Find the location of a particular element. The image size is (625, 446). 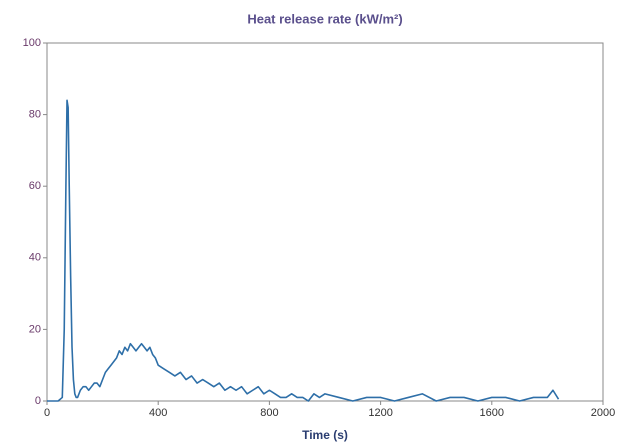

x-tick-label: 1200 is located at coordinates (380, 413).